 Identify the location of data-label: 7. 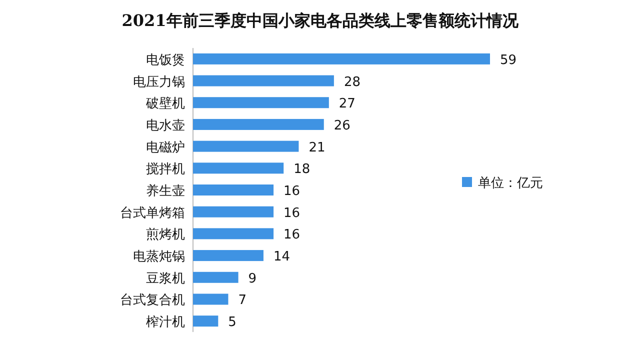
(242, 300).